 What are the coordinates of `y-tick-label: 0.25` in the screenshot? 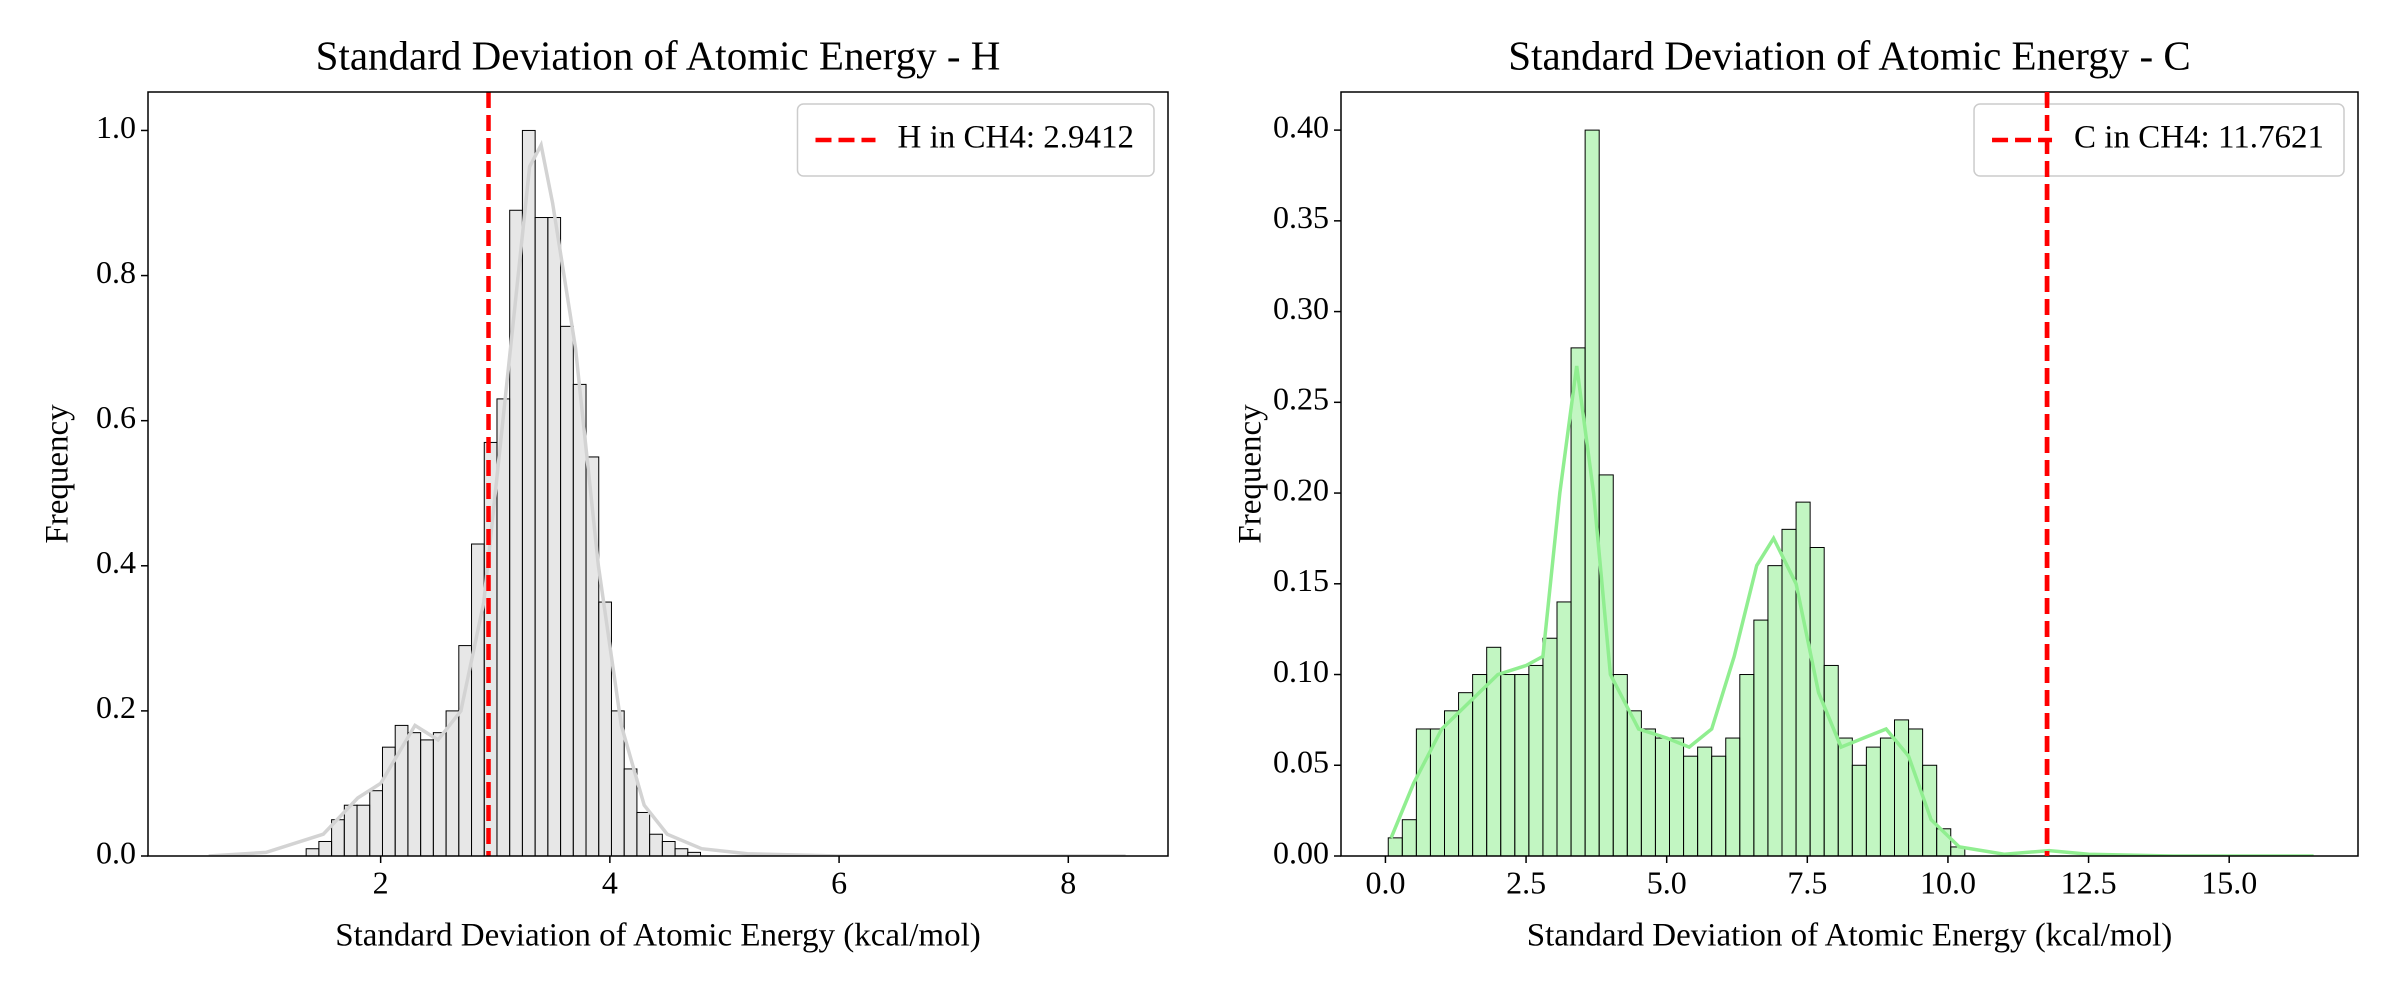 It's located at (1301, 399).